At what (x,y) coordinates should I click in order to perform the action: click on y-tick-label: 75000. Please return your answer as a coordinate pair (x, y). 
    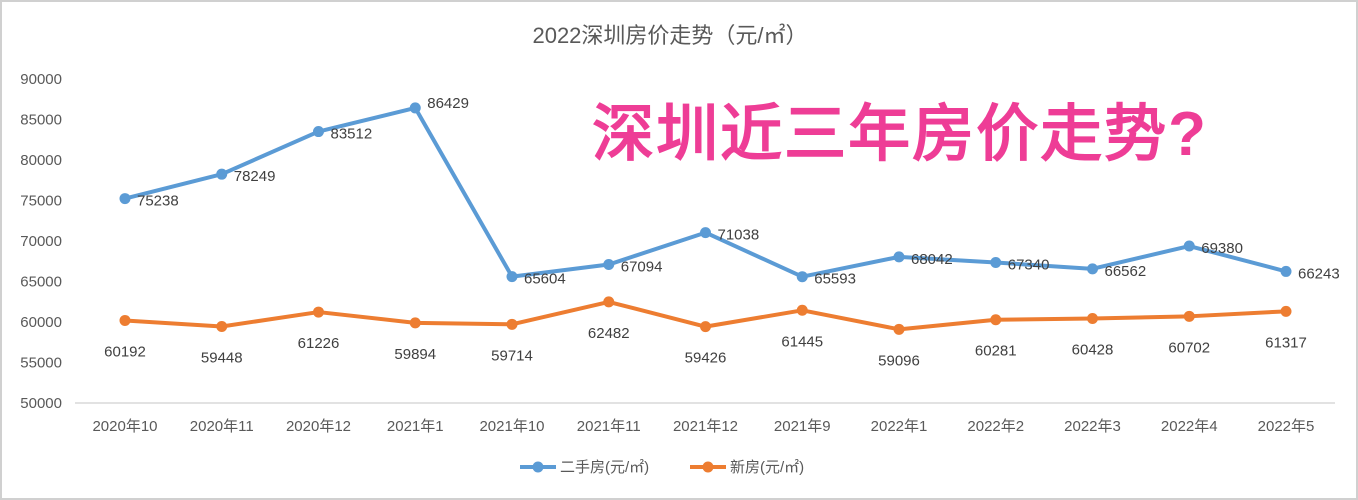
    Looking at the image, I should click on (41, 201).